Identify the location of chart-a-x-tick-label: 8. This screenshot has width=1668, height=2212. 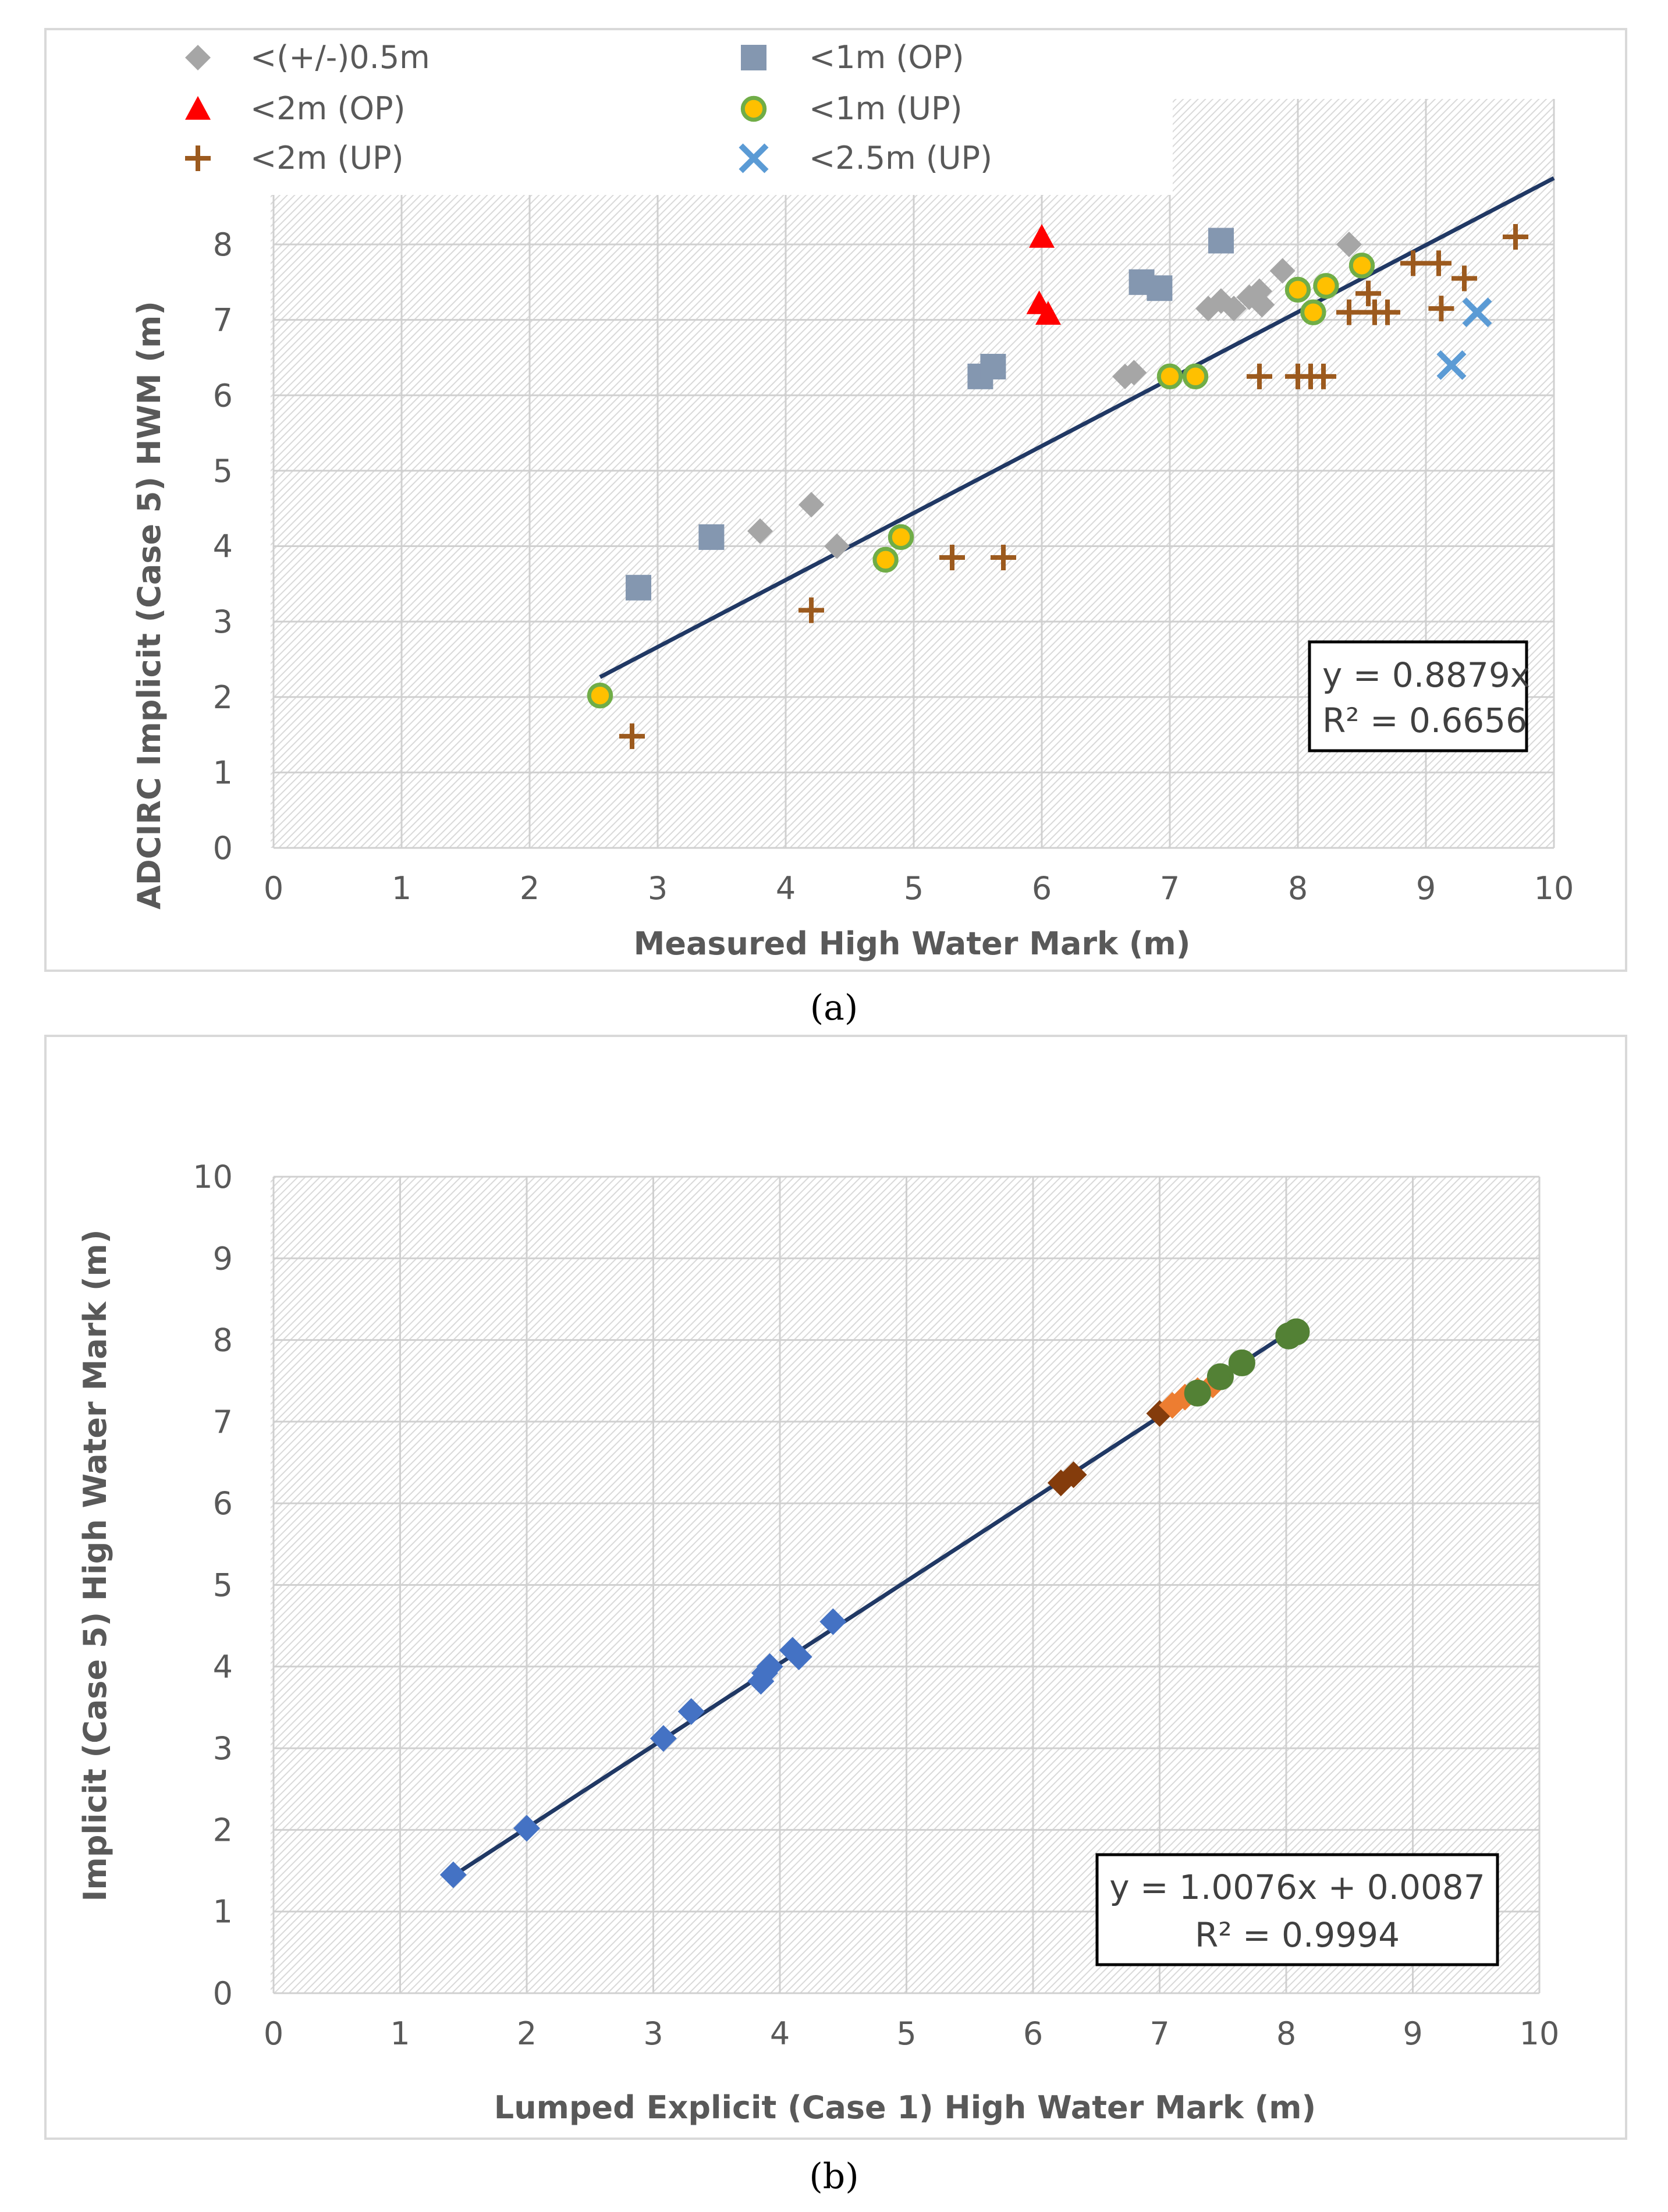
(1298, 888).